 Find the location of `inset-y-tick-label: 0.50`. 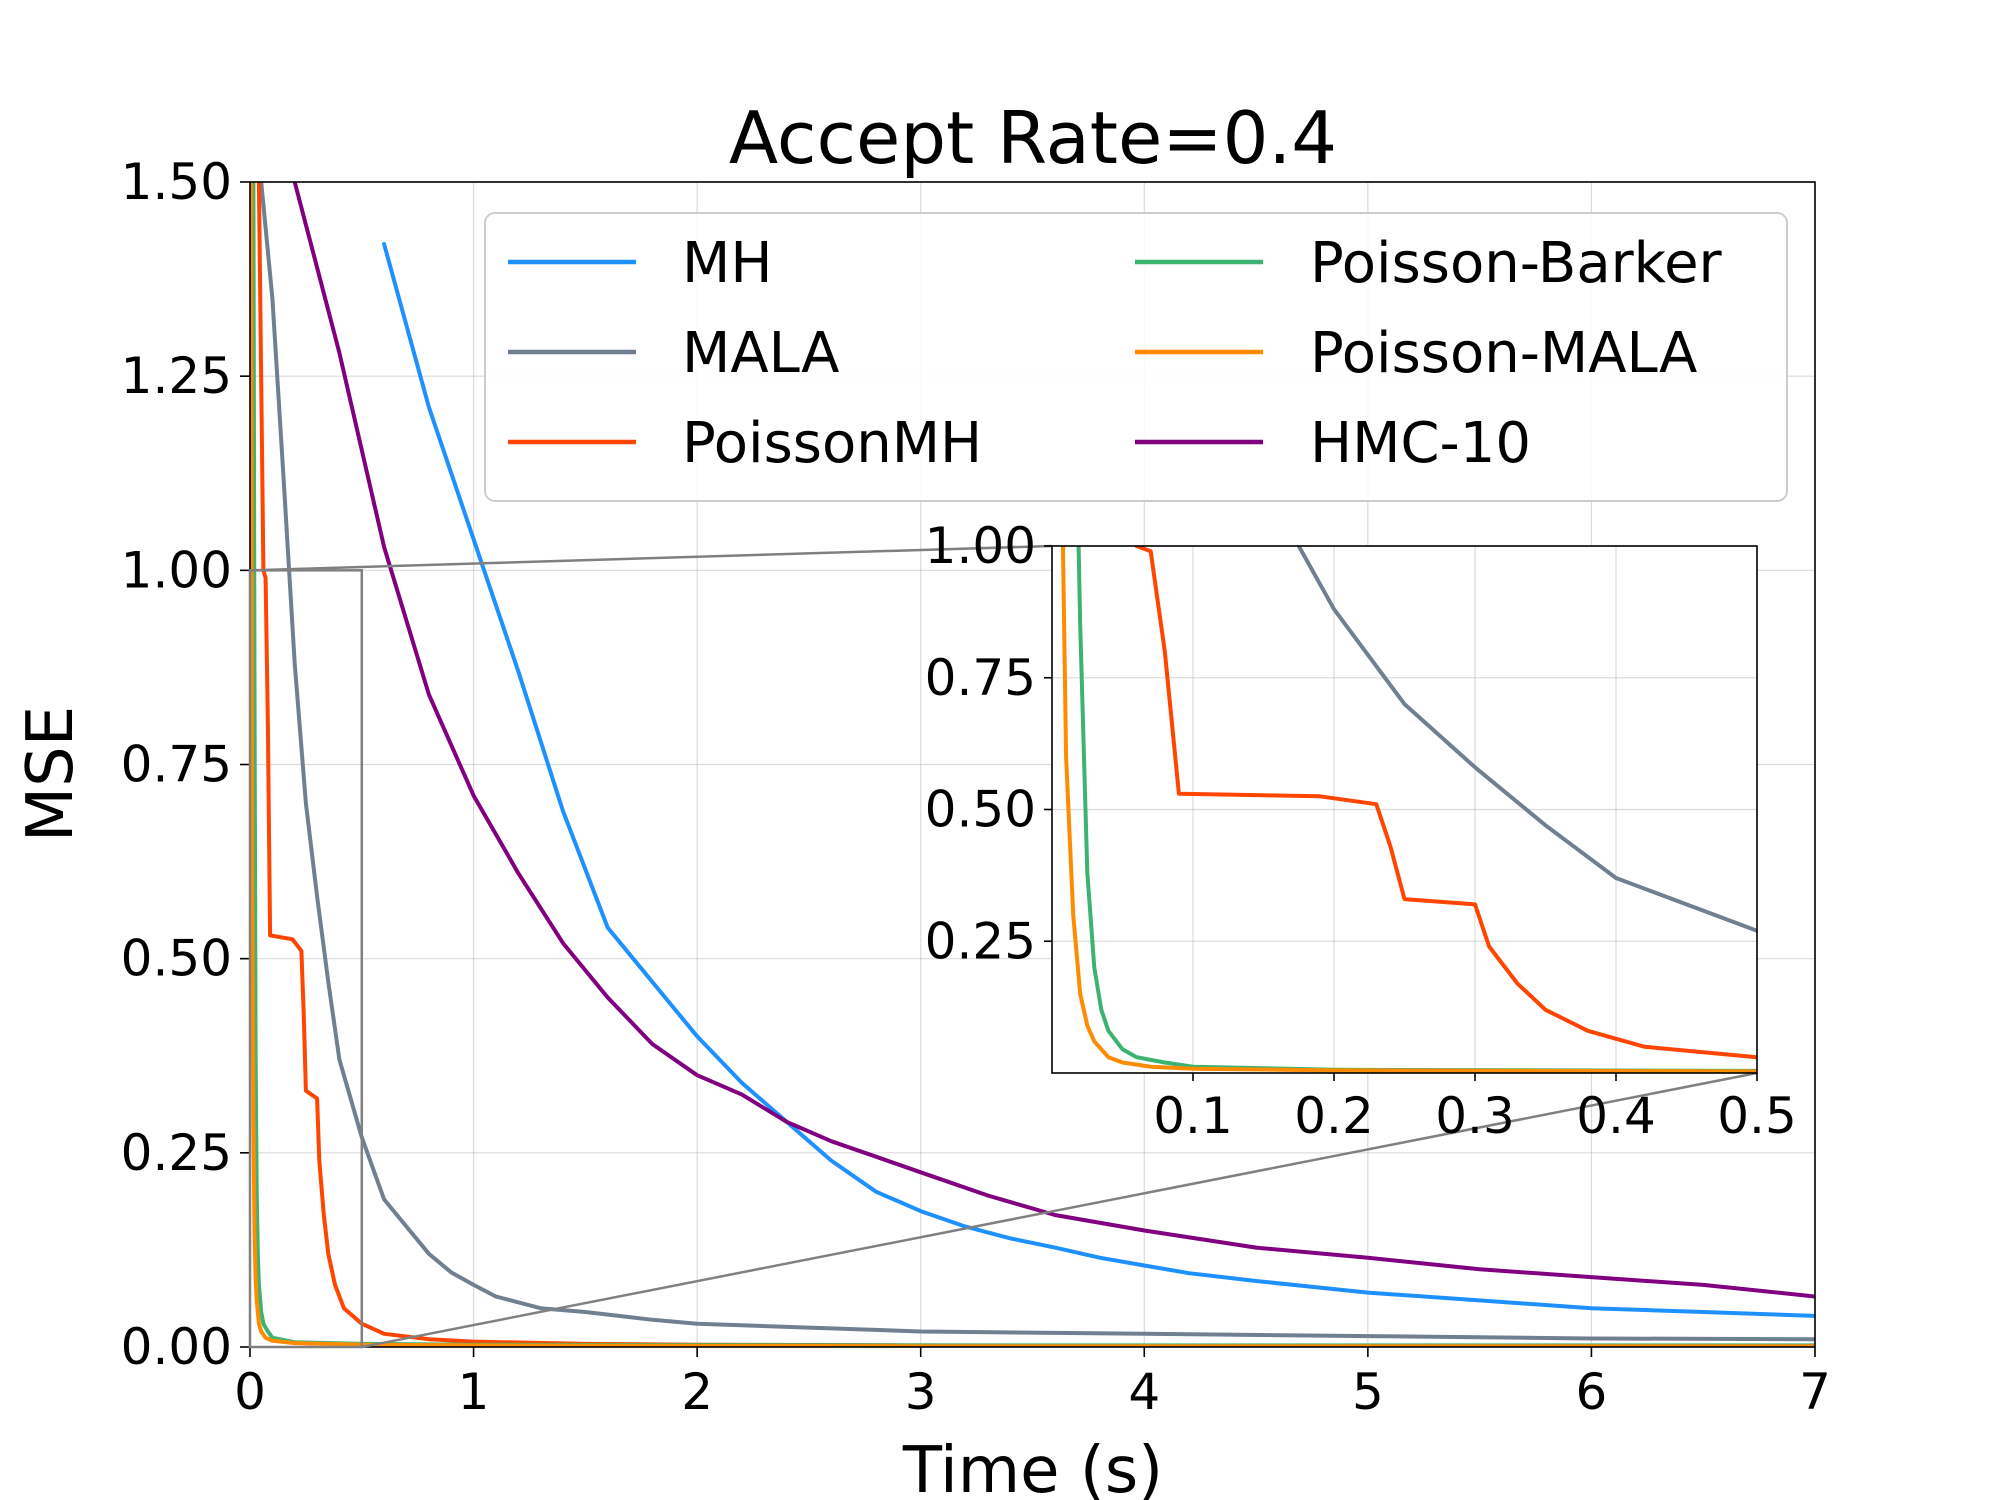

inset-y-tick-label: 0.50 is located at coordinates (980, 810).